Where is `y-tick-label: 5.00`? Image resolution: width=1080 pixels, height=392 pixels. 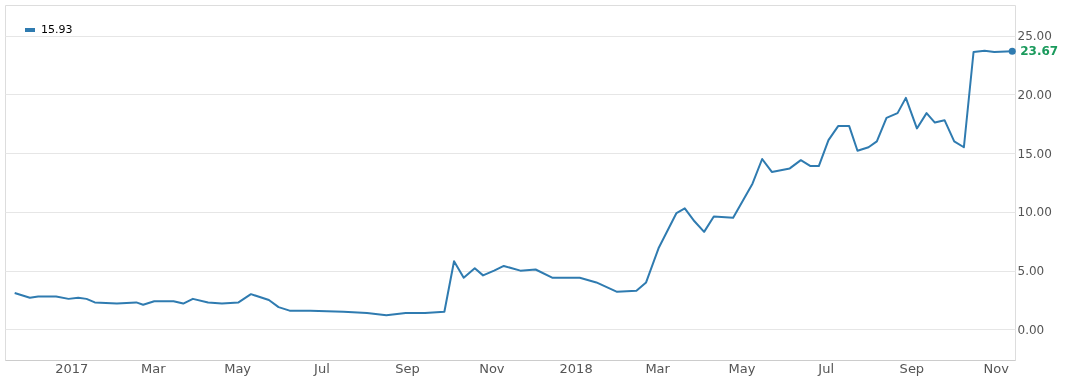 y-tick-label: 5.00 is located at coordinates (1031, 271).